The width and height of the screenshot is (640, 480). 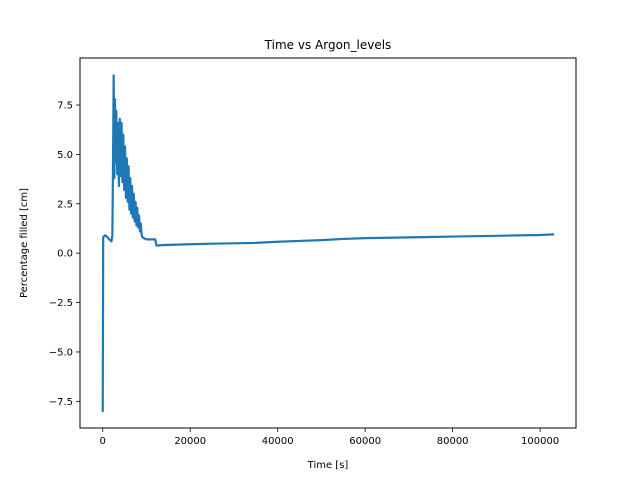 What do you see at coordinates (328, 465) in the screenshot?
I see `x-axis-label: Time [s]` at bounding box center [328, 465].